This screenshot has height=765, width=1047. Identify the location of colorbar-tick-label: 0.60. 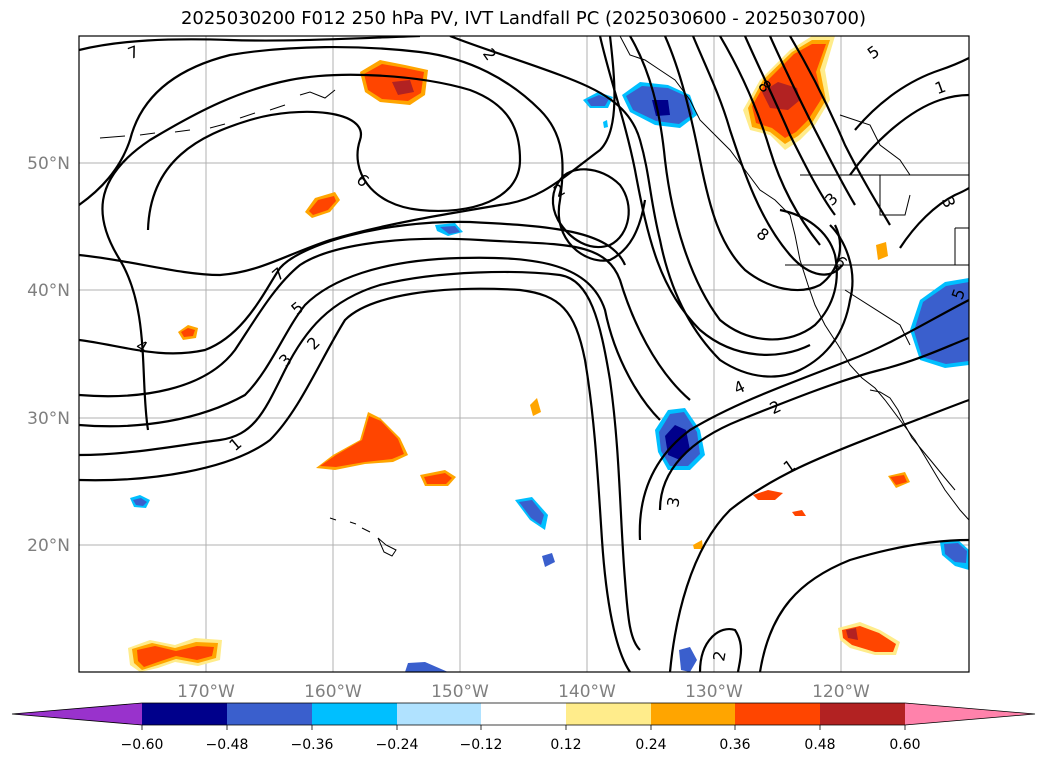
(904, 745).